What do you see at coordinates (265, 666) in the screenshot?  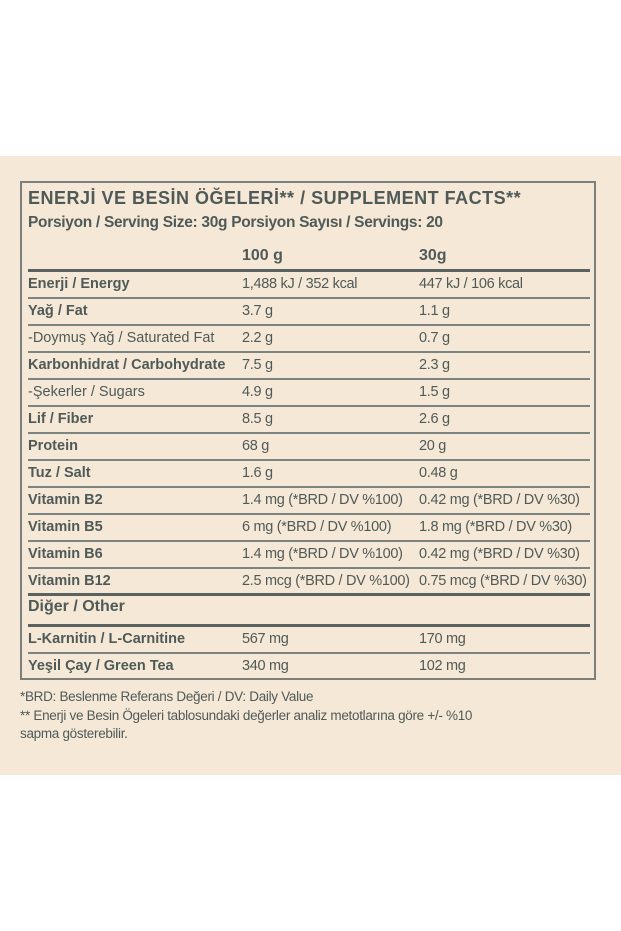 I see `value-100g: 340 mg` at bounding box center [265, 666].